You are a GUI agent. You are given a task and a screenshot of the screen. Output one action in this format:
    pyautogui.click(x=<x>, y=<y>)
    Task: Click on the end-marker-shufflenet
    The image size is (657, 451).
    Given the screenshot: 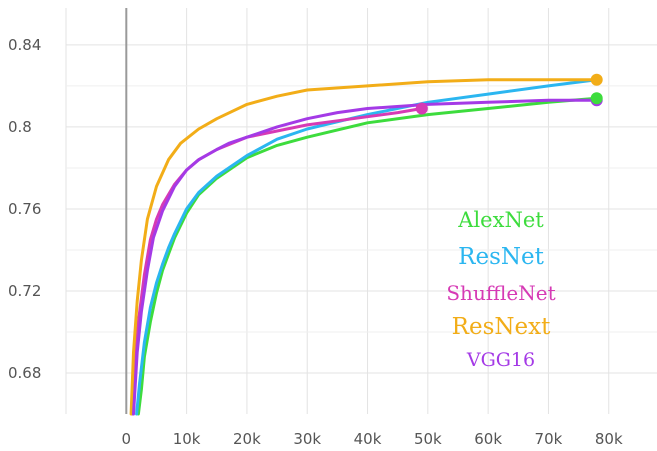 What is the action you would take?
    pyautogui.click(x=421, y=108)
    